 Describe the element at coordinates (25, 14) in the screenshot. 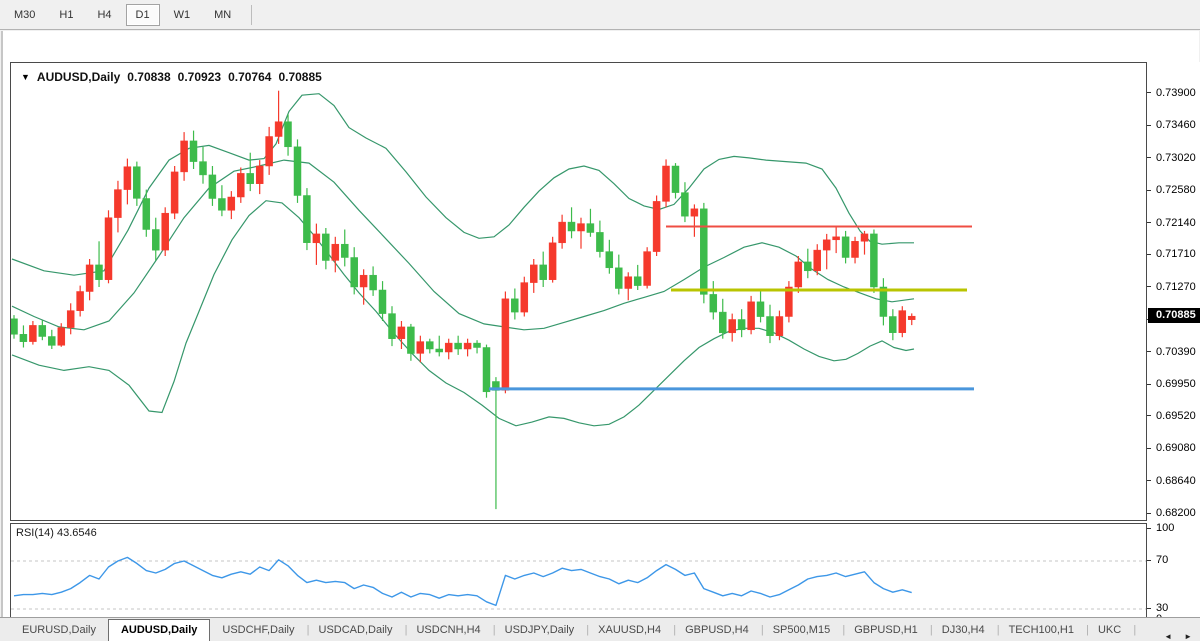

I see `timeframe-button-m30: M30` at that location.